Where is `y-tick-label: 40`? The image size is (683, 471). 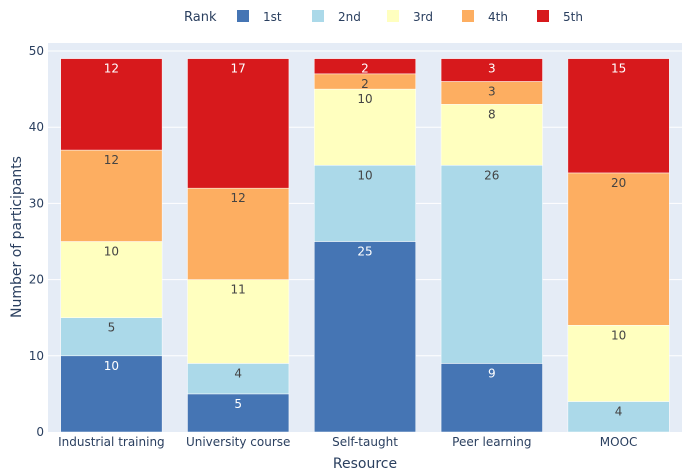 y-tick-label: 40 is located at coordinates (36, 127).